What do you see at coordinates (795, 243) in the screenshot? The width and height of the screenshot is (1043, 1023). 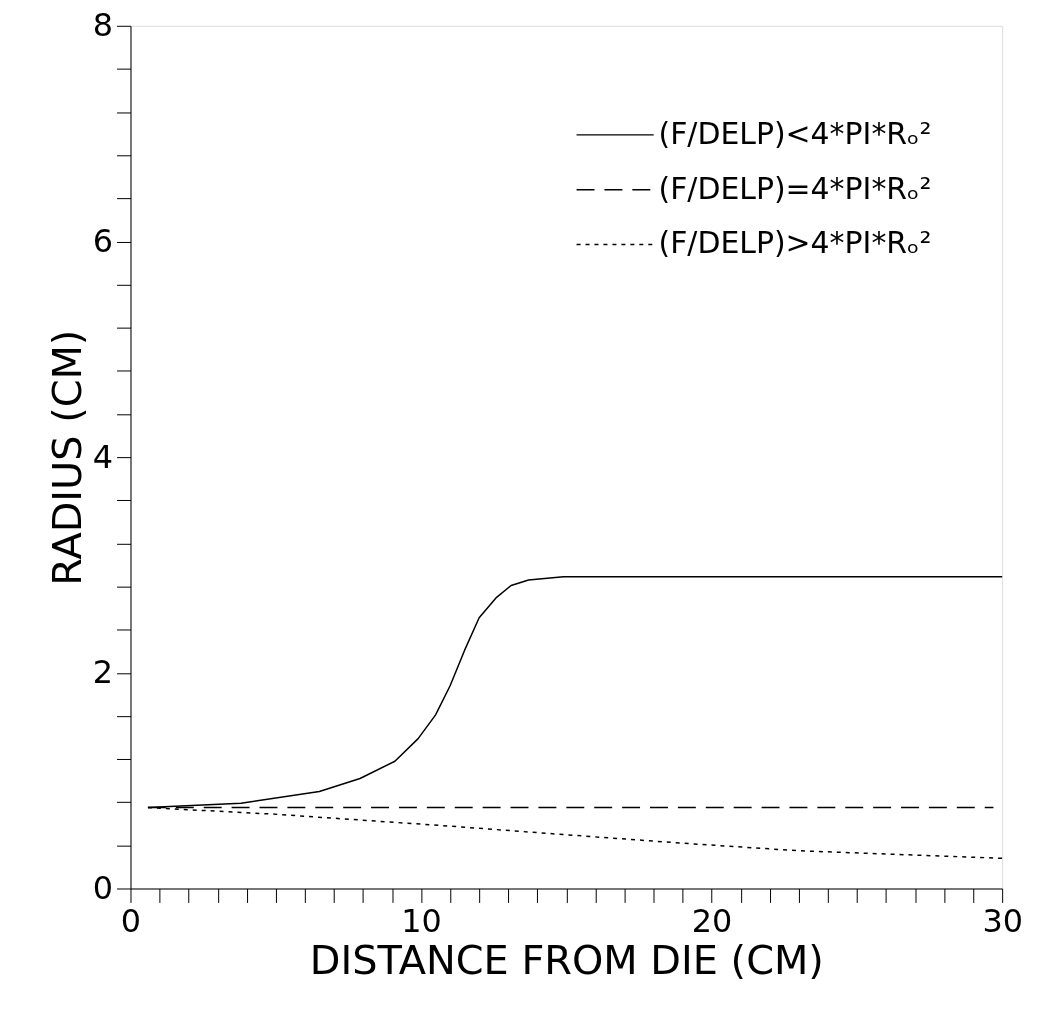 I see `legend-label: (F/DELP)>4*PI*Rₒ²` at bounding box center [795, 243].